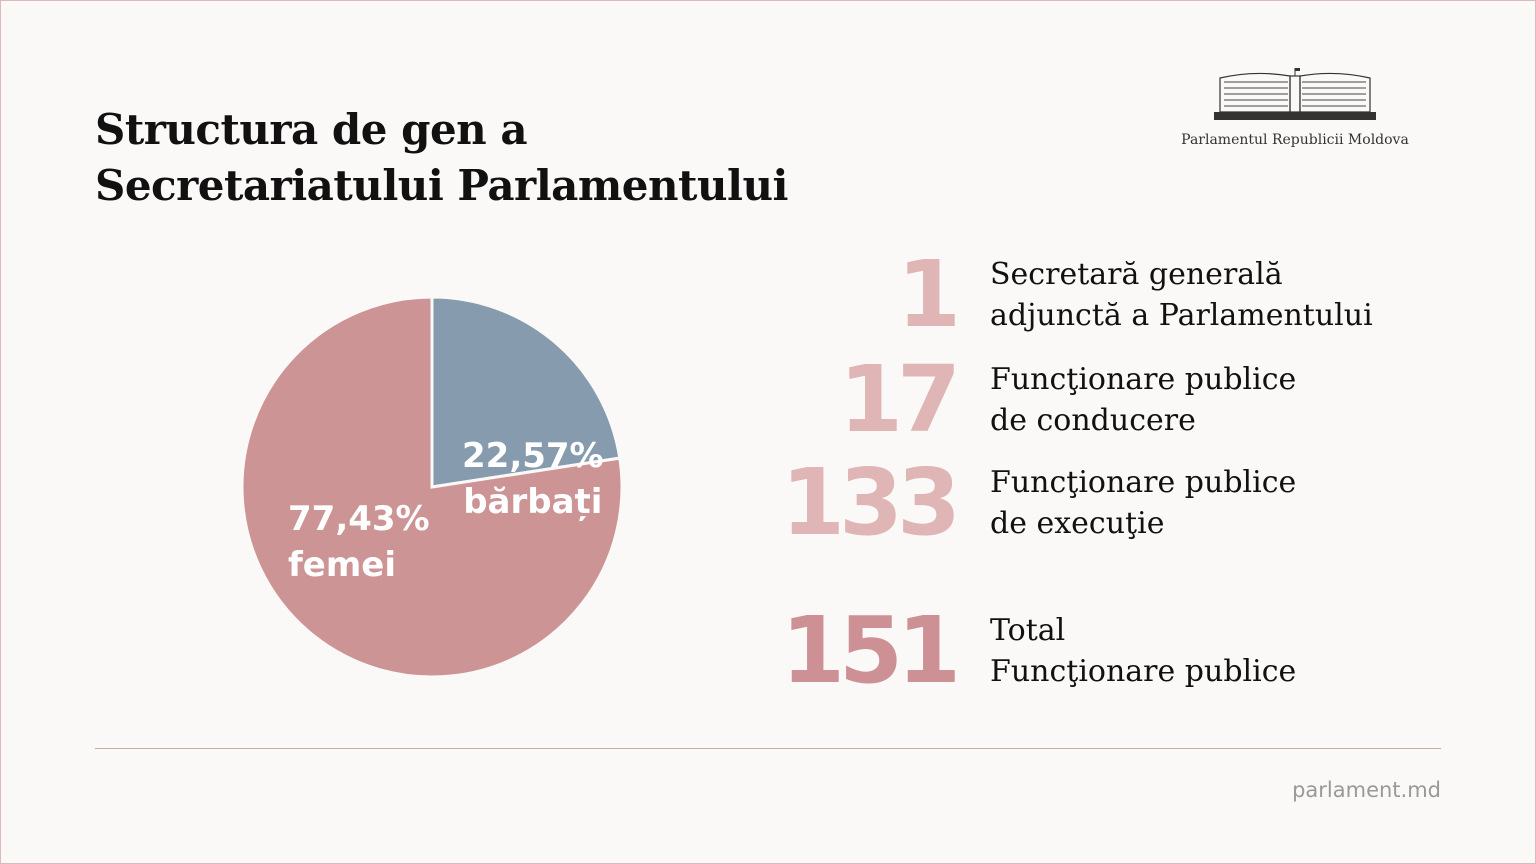 This screenshot has height=864, width=1536. What do you see at coordinates (359, 519) in the screenshot?
I see `pie-value-women: 77,43%` at bounding box center [359, 519].